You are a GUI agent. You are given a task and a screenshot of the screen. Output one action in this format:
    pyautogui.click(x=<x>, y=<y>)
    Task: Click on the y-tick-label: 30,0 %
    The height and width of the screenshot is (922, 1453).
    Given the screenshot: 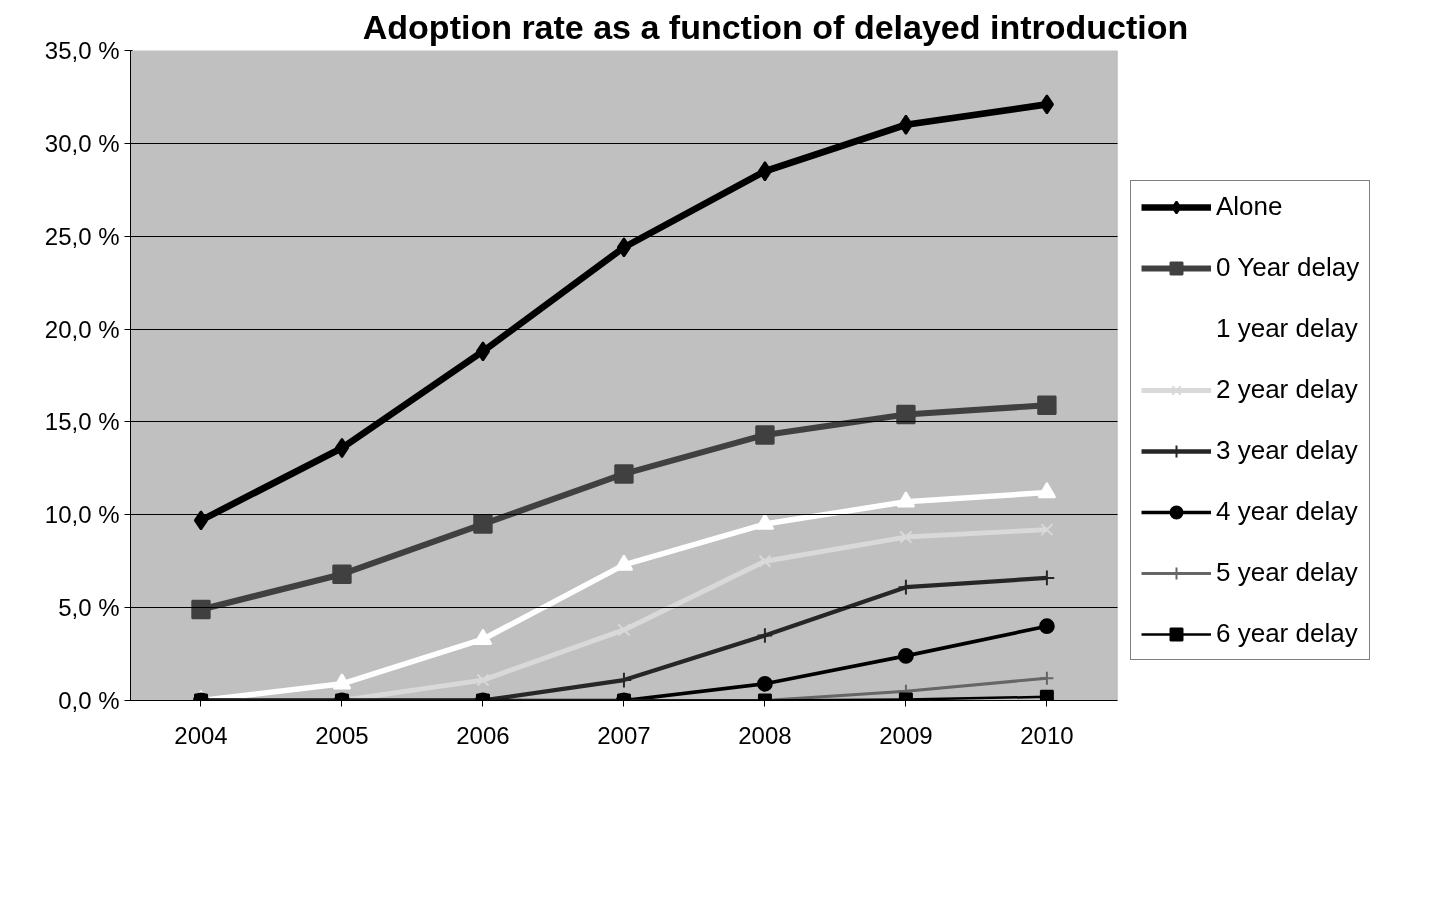 What is the action you would take?
    pyautogui.click(x=82, y=143)
    